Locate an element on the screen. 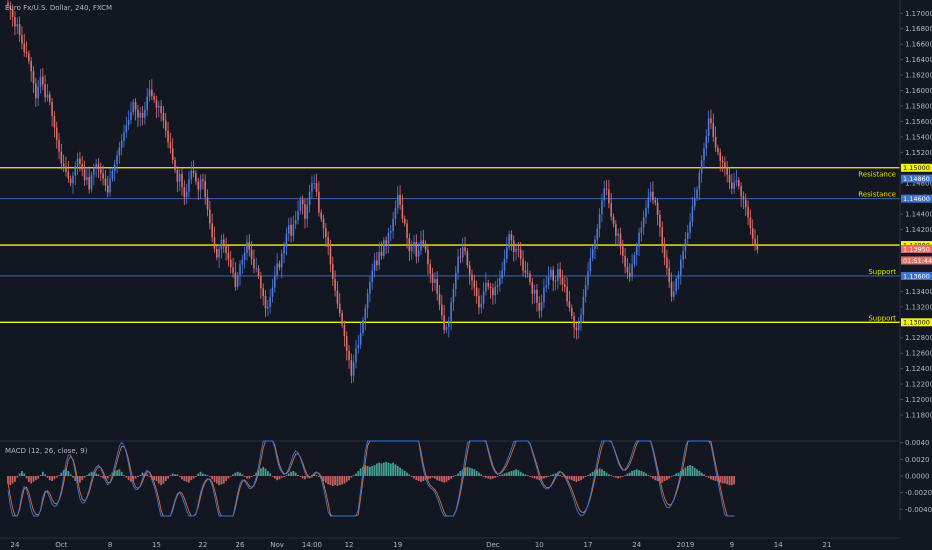 The height and width of the screenshot is (550, 932). macd-axis: 0.0040 0.0020 0.0000 -0.0020 -0.0040 is located at coordinates (916, 476).